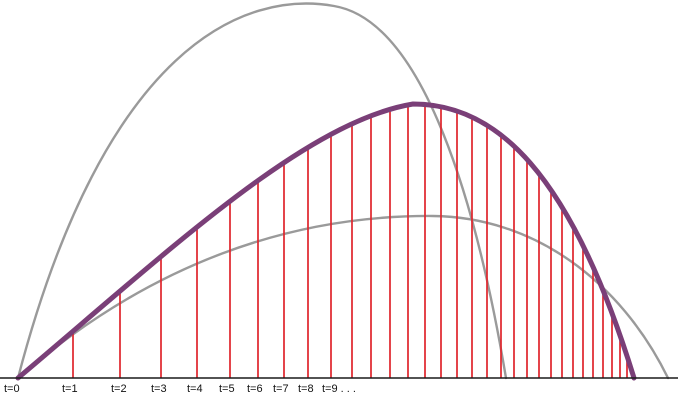  Describe the element at coordinates (159, 389) in the screenshot. I see `time-label-t3: t=3` at that location.